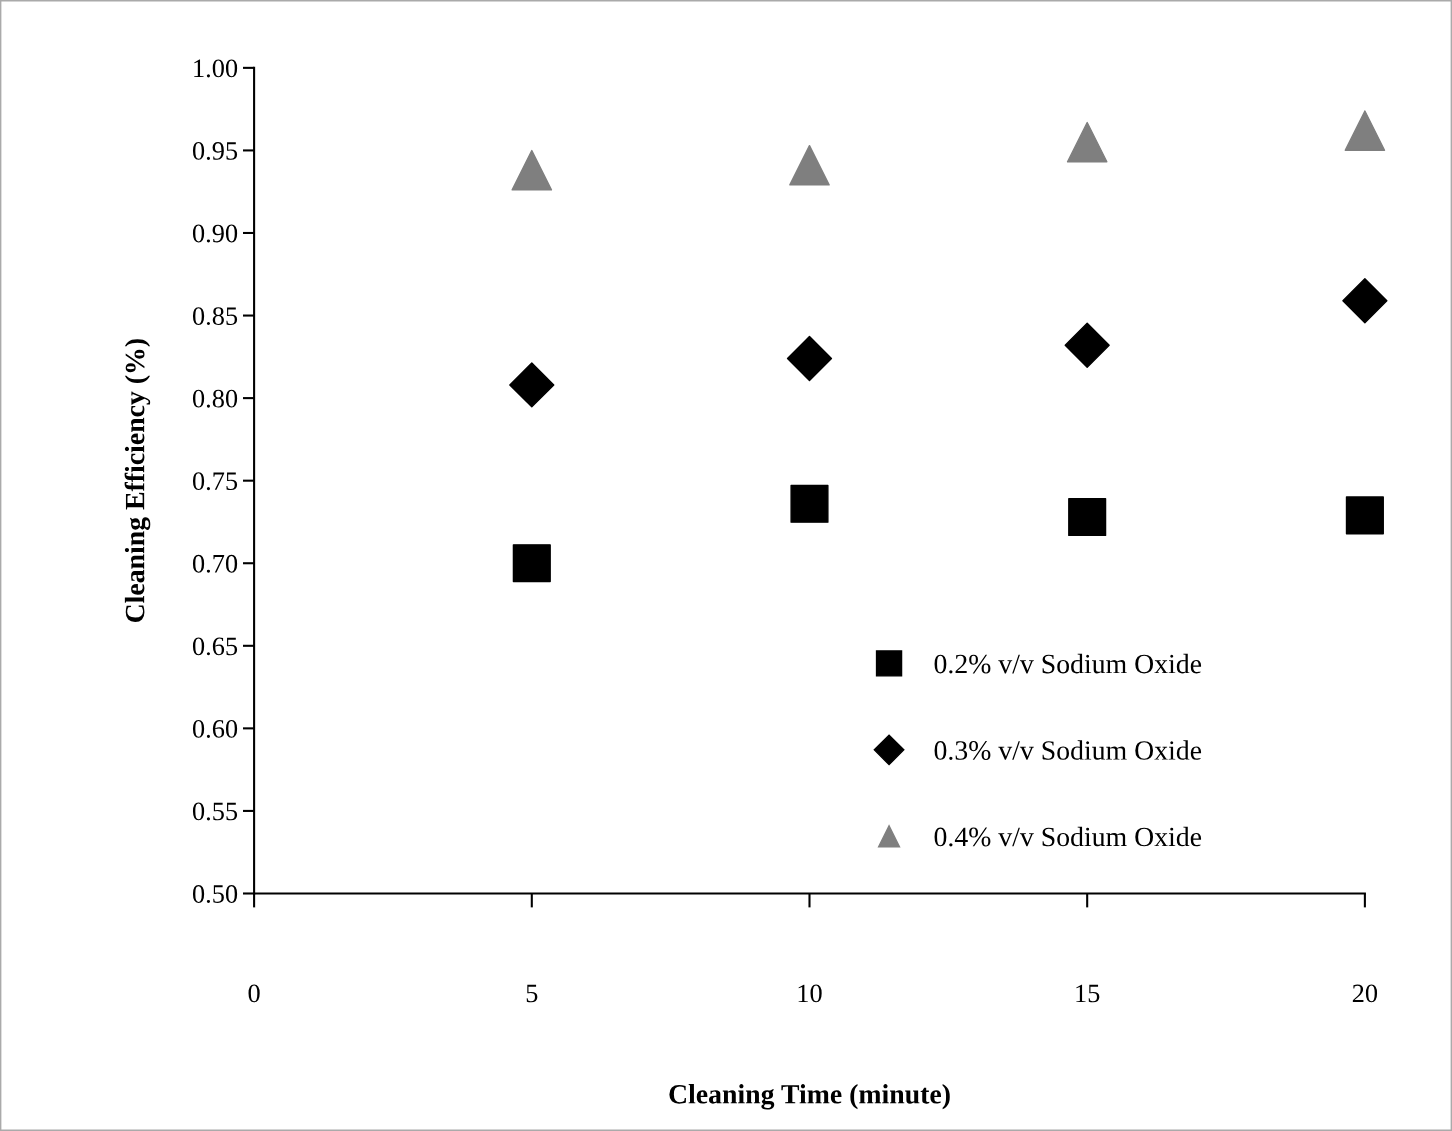  Describe the element at coordinates (215, 316) in the screenshot. I see `y-tick-label: 0.85` at that location.